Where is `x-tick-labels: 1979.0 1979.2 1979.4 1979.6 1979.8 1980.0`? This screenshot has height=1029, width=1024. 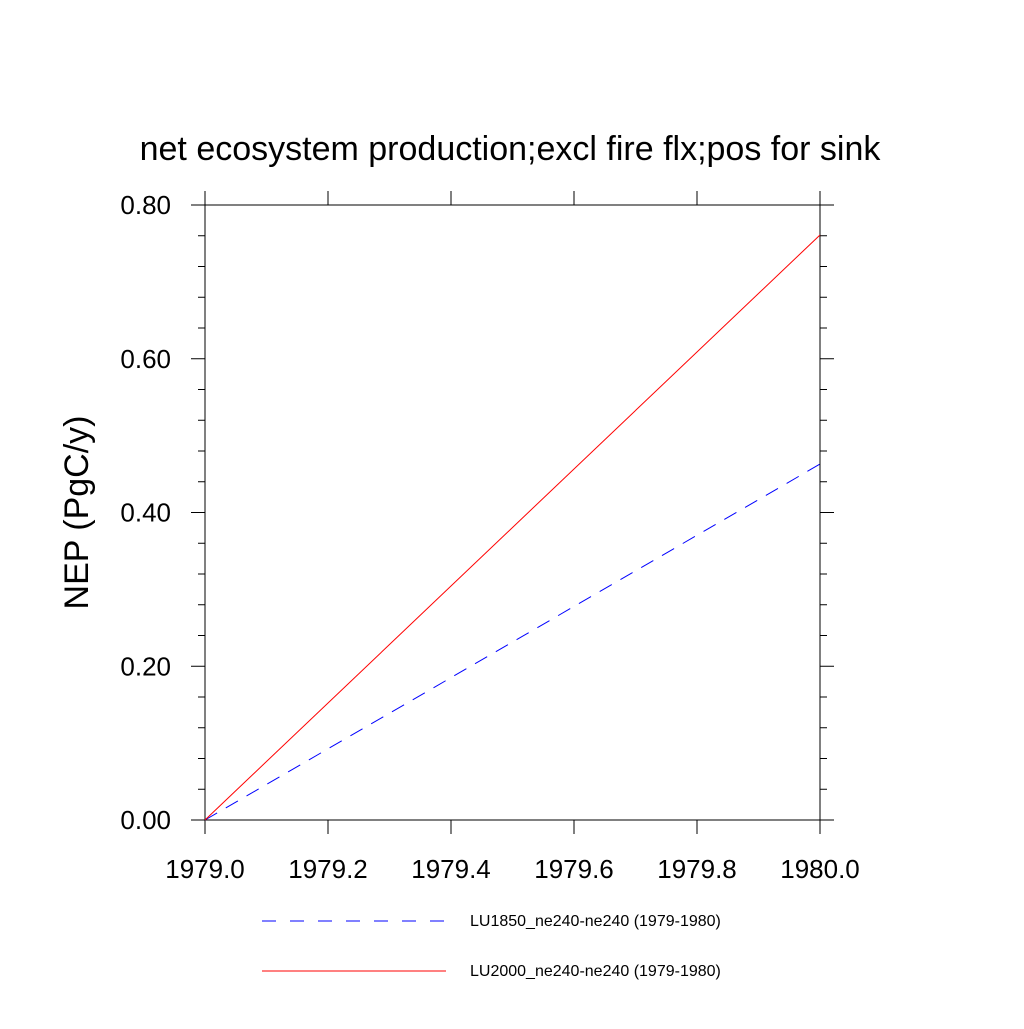
x-tick-labels: 1979.0 1979.2 1979.4 1979.6 1979.8 1980.0 is located at coordinates (512, 869).